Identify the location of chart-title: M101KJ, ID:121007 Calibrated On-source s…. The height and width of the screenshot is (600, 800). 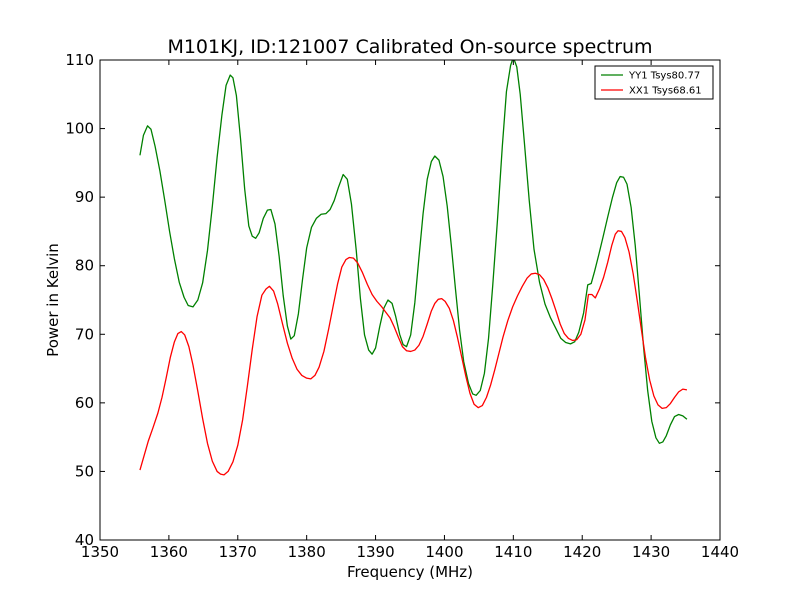
(409, 47).